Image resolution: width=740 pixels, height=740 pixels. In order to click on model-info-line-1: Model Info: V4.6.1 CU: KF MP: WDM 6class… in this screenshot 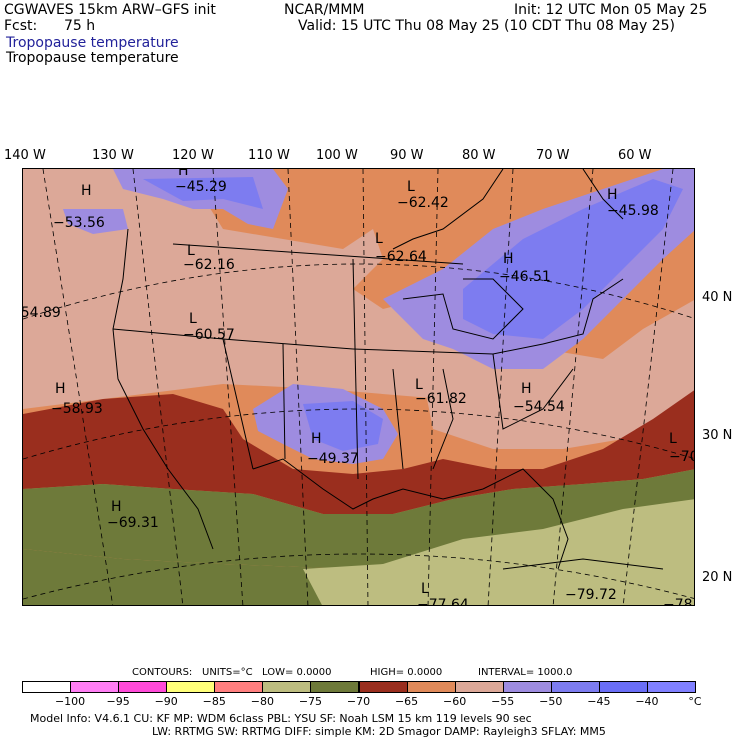, I will do `click(281, 718)`.